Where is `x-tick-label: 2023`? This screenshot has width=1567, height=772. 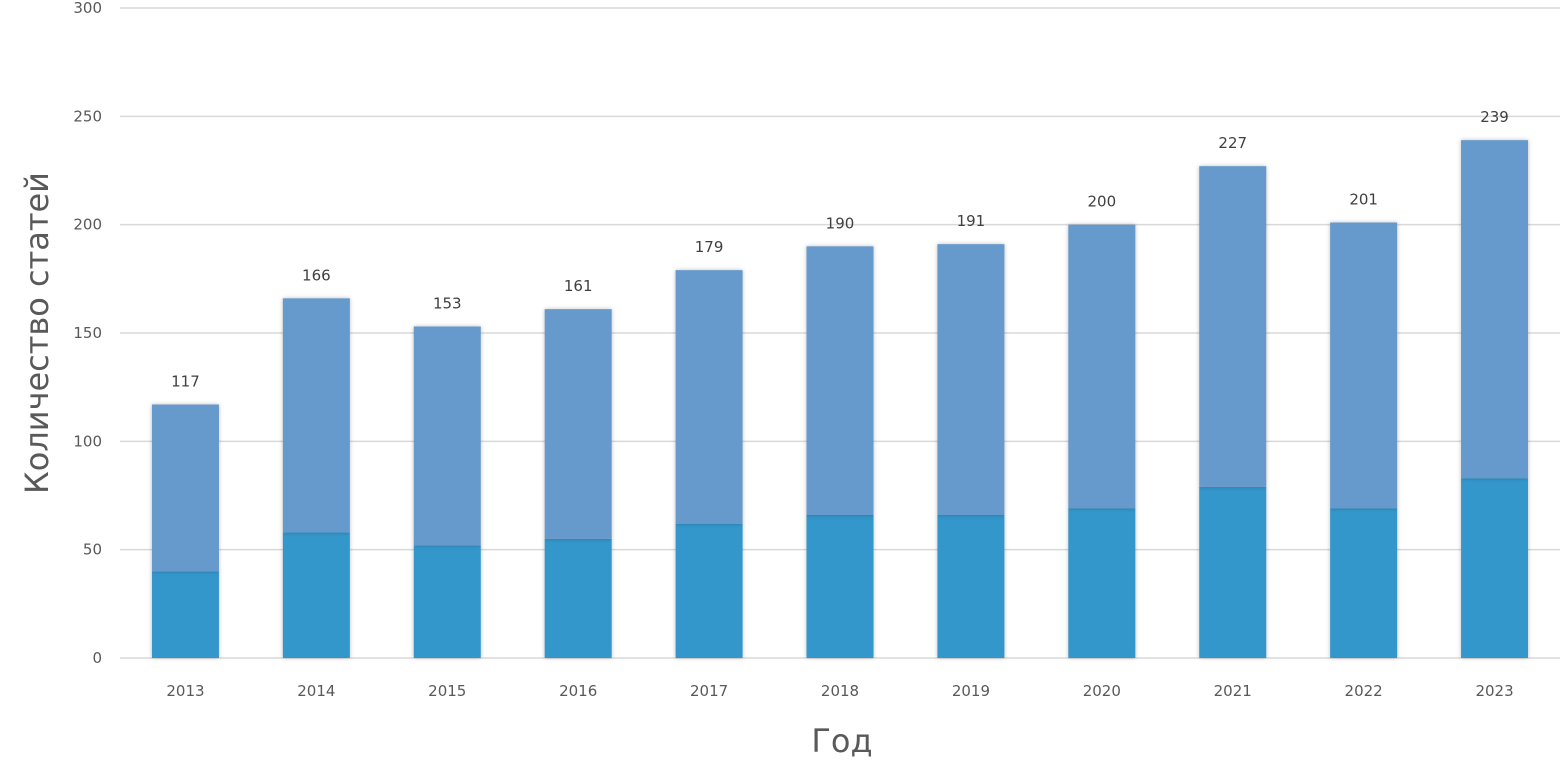
x-tick-label: 2023 is located at coordinates (1494, 691).